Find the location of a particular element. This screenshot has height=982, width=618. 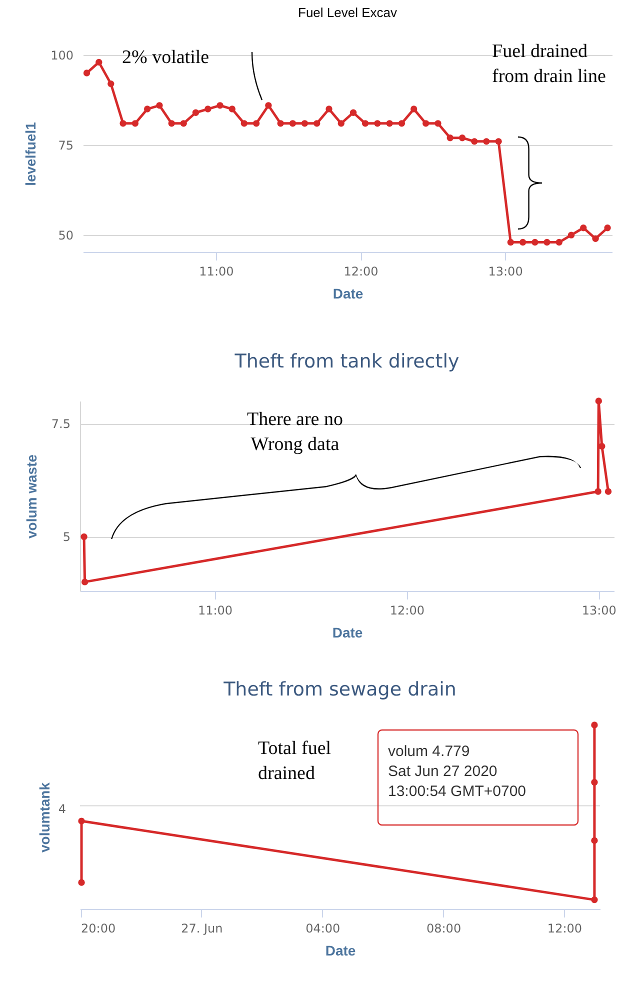

y-tick-label: 5 is located at coordinates (66, 537).